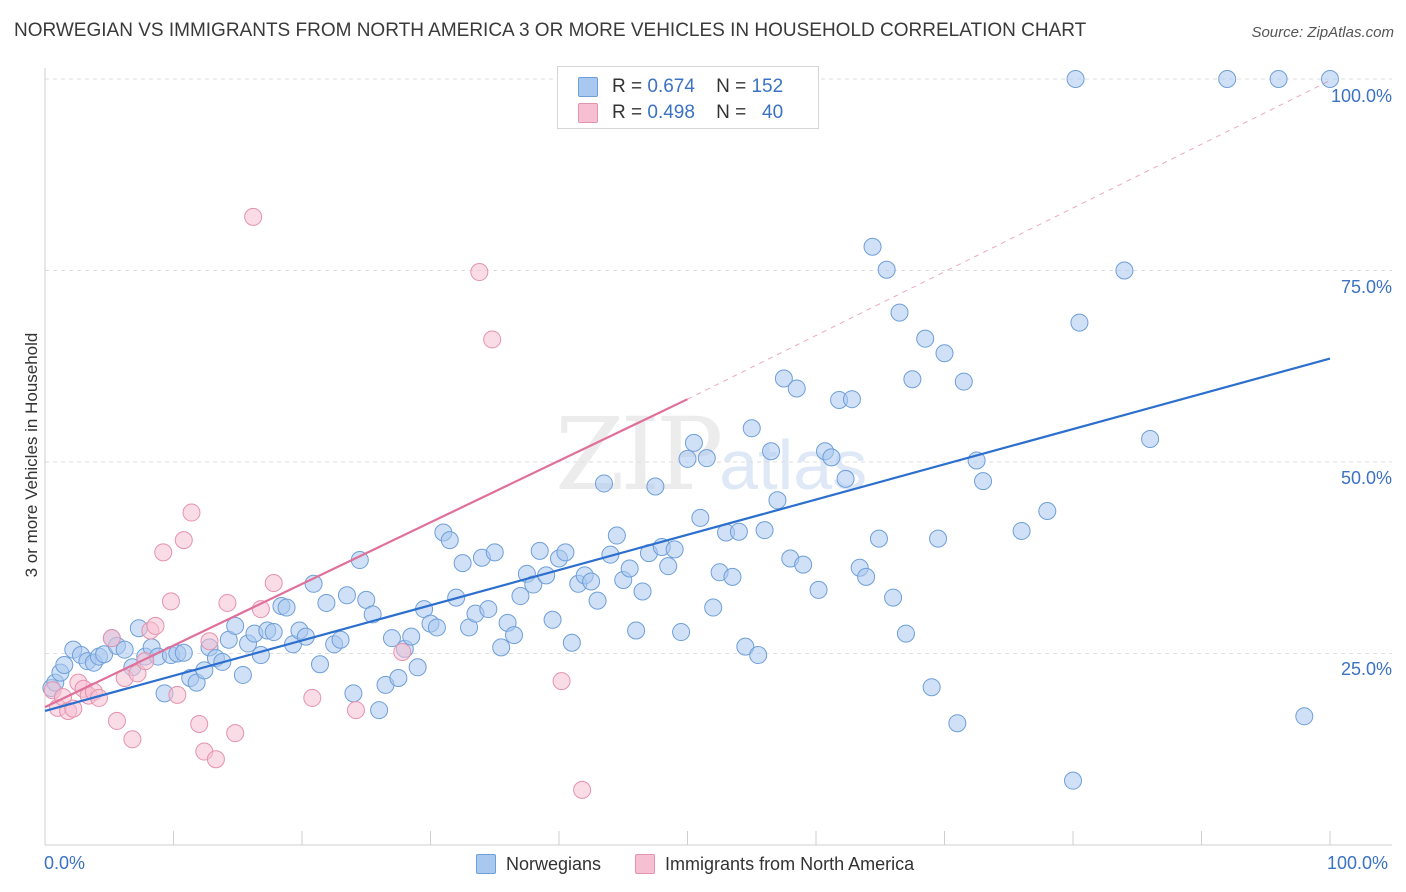 The image size is (1406, 892). I want to click on y-tick-label-50: 50.0%, so click(1366, 478).